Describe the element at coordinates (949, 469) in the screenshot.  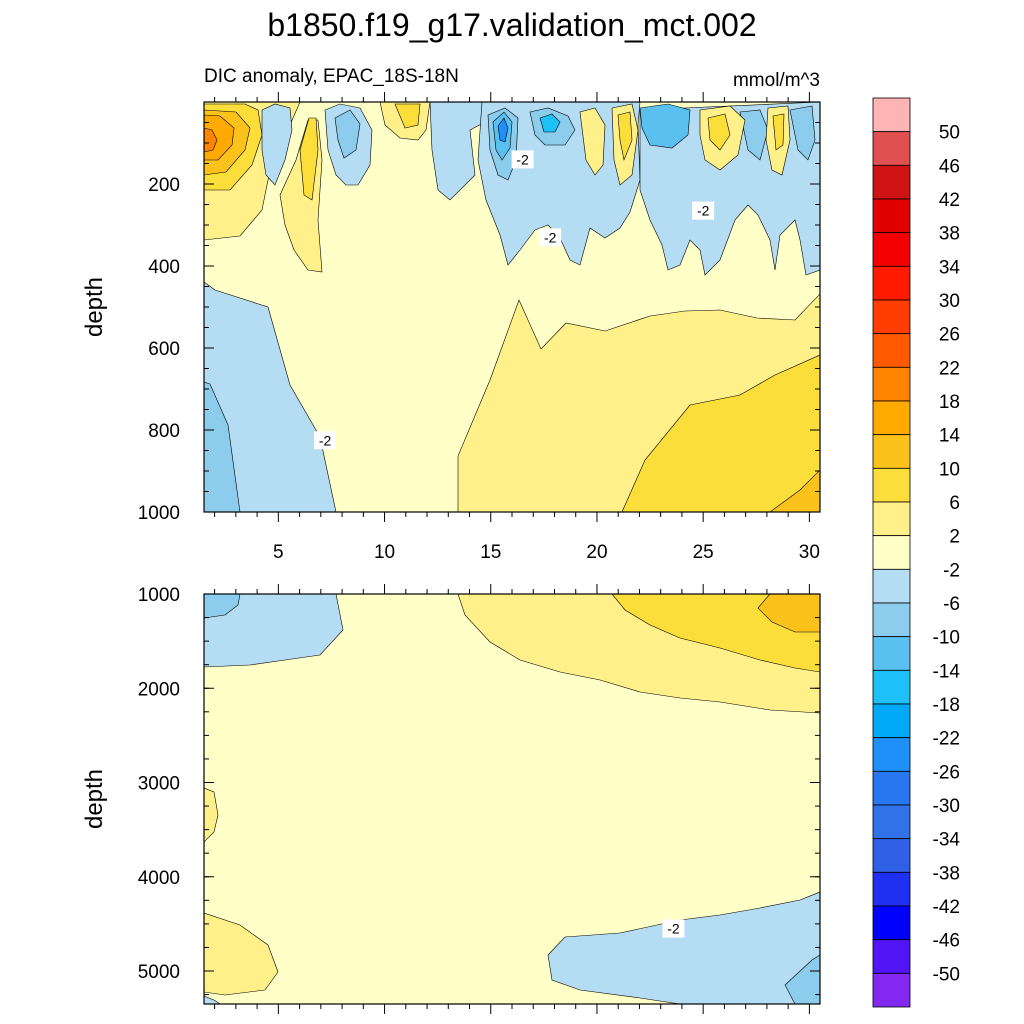
I see `colorbar-label: 10` at that location.